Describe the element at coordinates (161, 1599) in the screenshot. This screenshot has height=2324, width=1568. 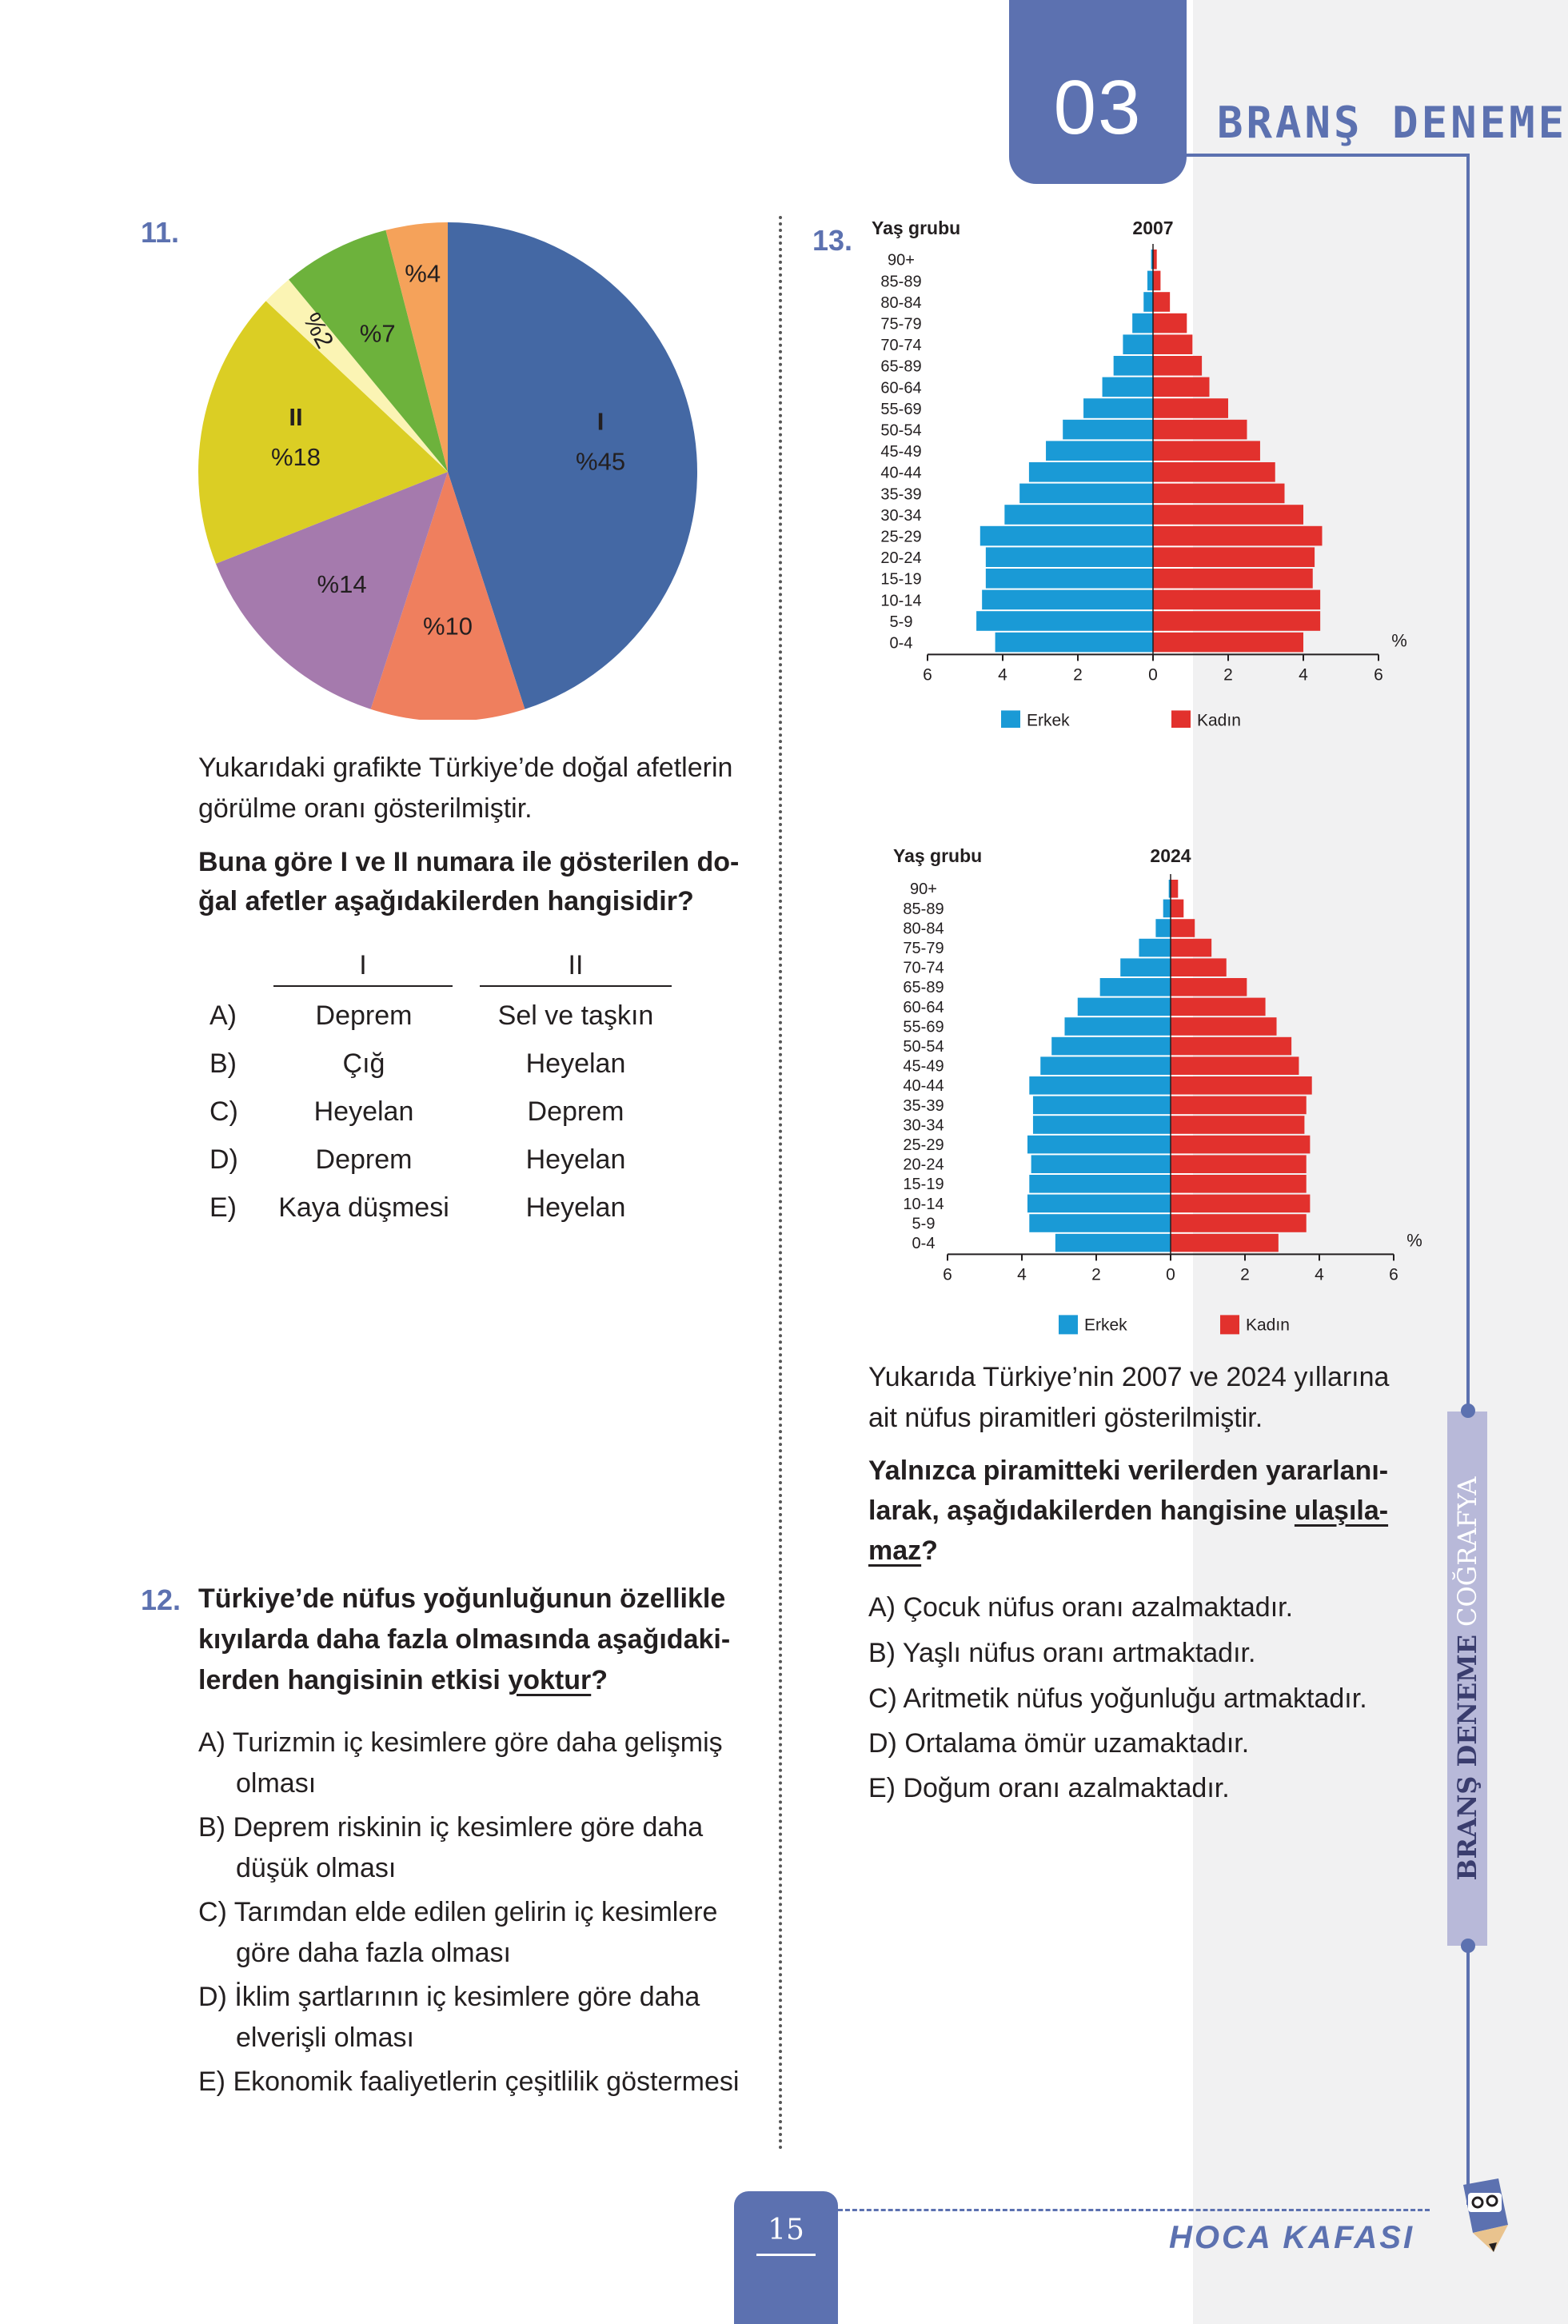
I see `question-number: 12.` at that location.